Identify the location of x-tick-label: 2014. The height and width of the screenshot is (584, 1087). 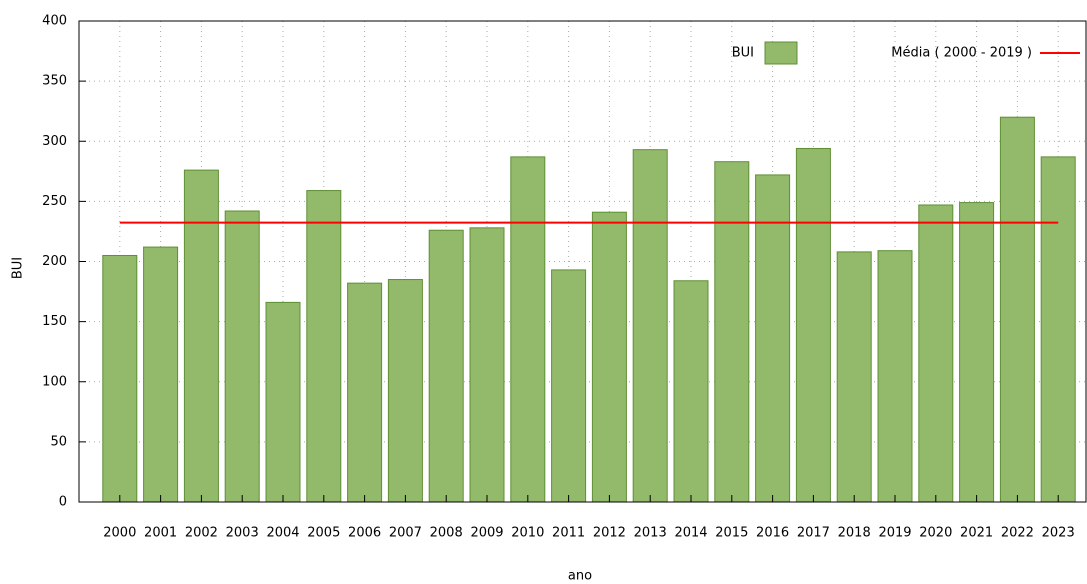
(690, 533).